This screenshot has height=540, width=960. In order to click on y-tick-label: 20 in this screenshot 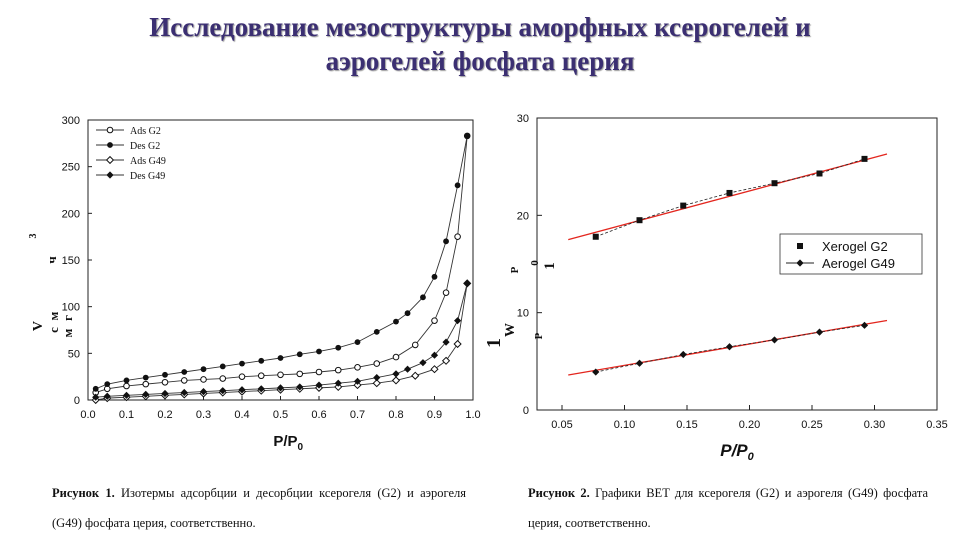, I will do `click(523, 216)`.